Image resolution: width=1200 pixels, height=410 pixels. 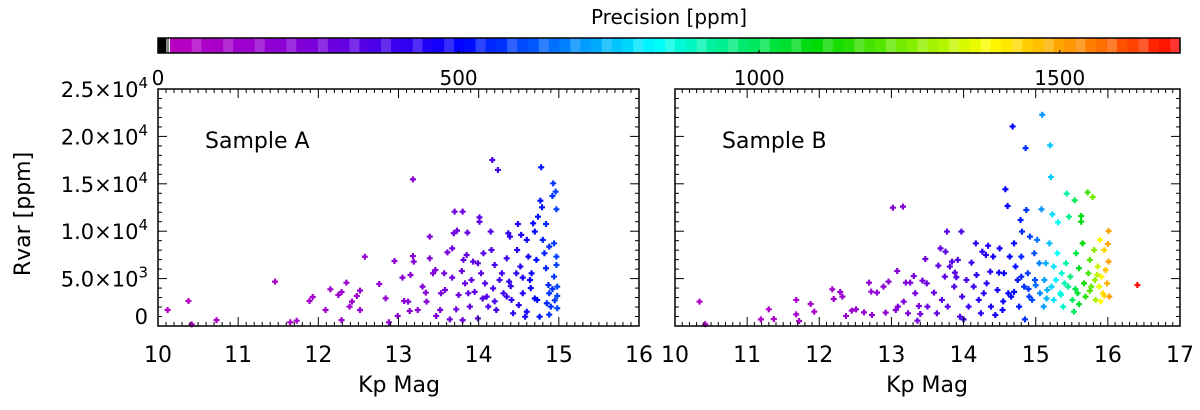 What do you see at coordinates (759, 78) in the screenshot?
I see `colorbar-tick-label: 1000` at bounding box center [759, 78].